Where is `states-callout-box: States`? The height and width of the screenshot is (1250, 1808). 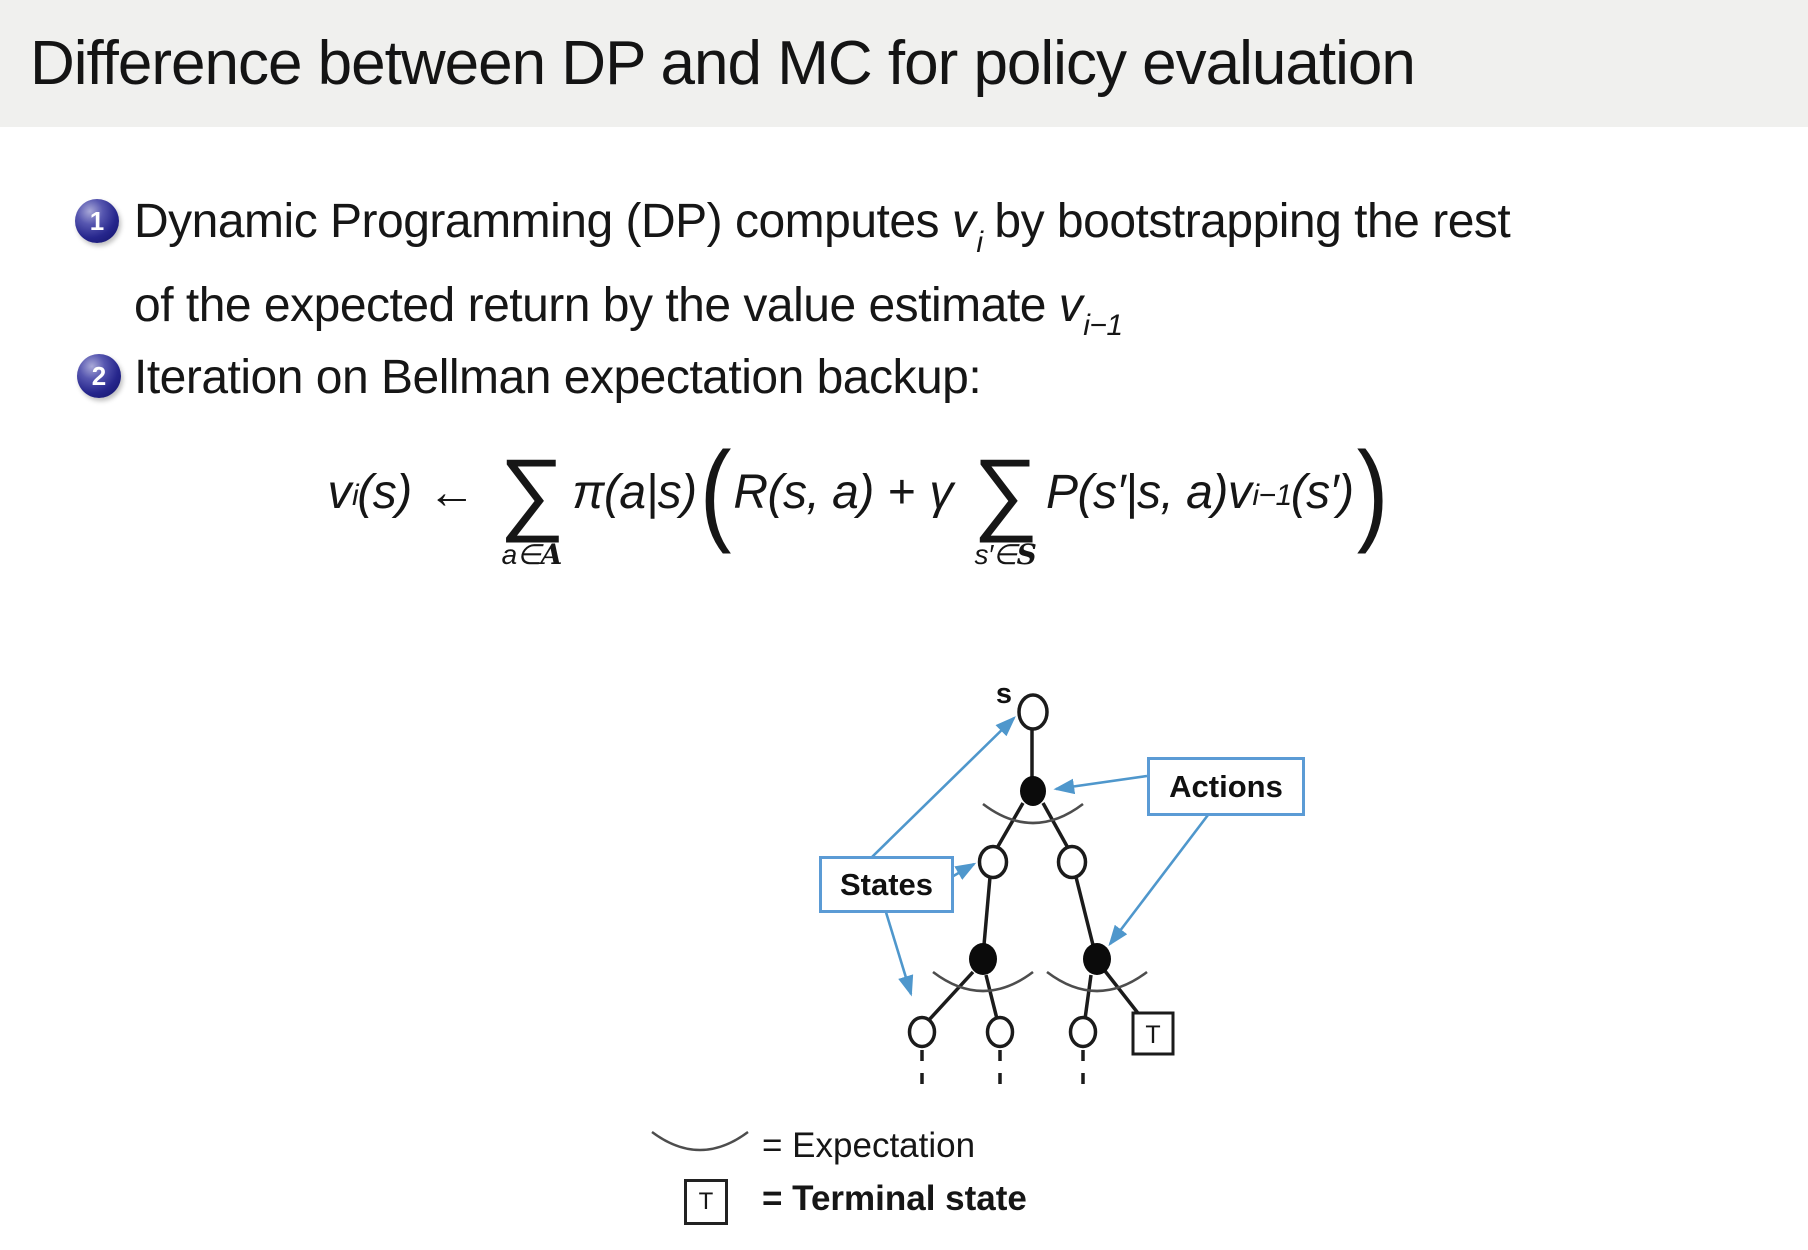
states-callout-box: States is located at coordinates (886, 884).